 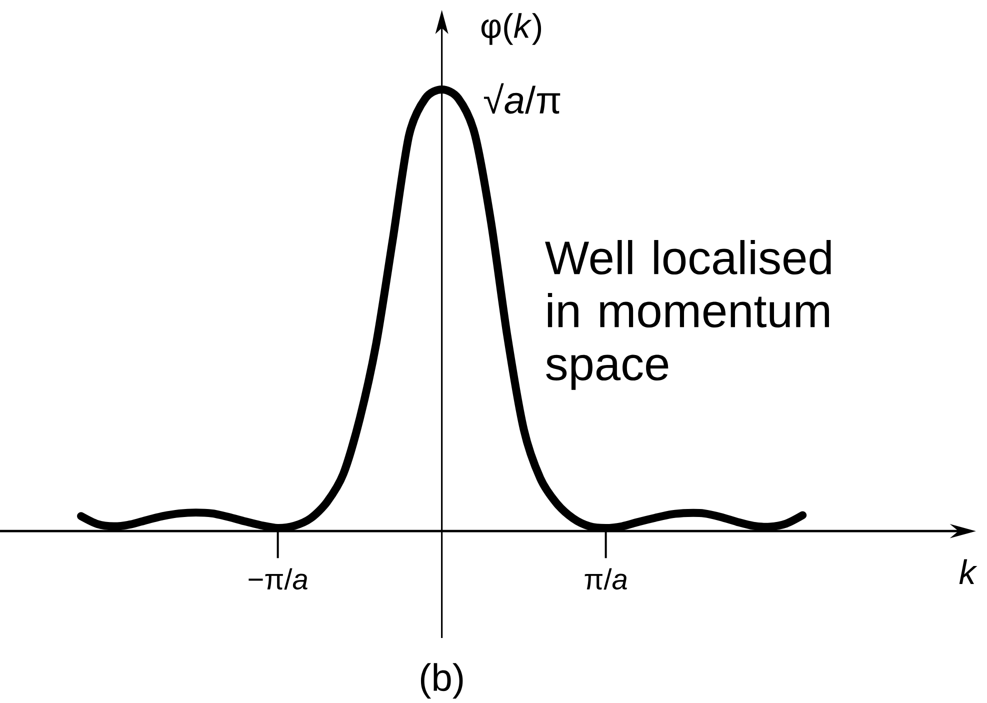 What do you see at coordinates (688, 315) in the screenshot?
I see `annotation: Well localised in momentum space` at bounding box center [688, 315].